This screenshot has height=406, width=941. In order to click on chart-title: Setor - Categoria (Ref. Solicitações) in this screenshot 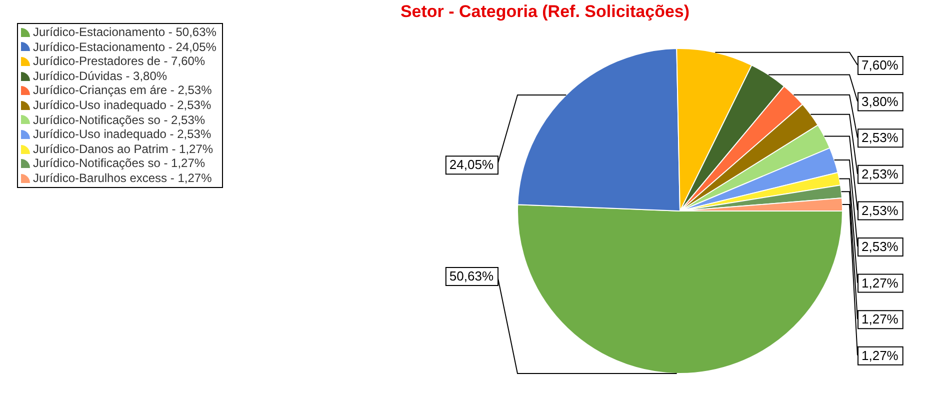, I will do `click(545, 12)`.